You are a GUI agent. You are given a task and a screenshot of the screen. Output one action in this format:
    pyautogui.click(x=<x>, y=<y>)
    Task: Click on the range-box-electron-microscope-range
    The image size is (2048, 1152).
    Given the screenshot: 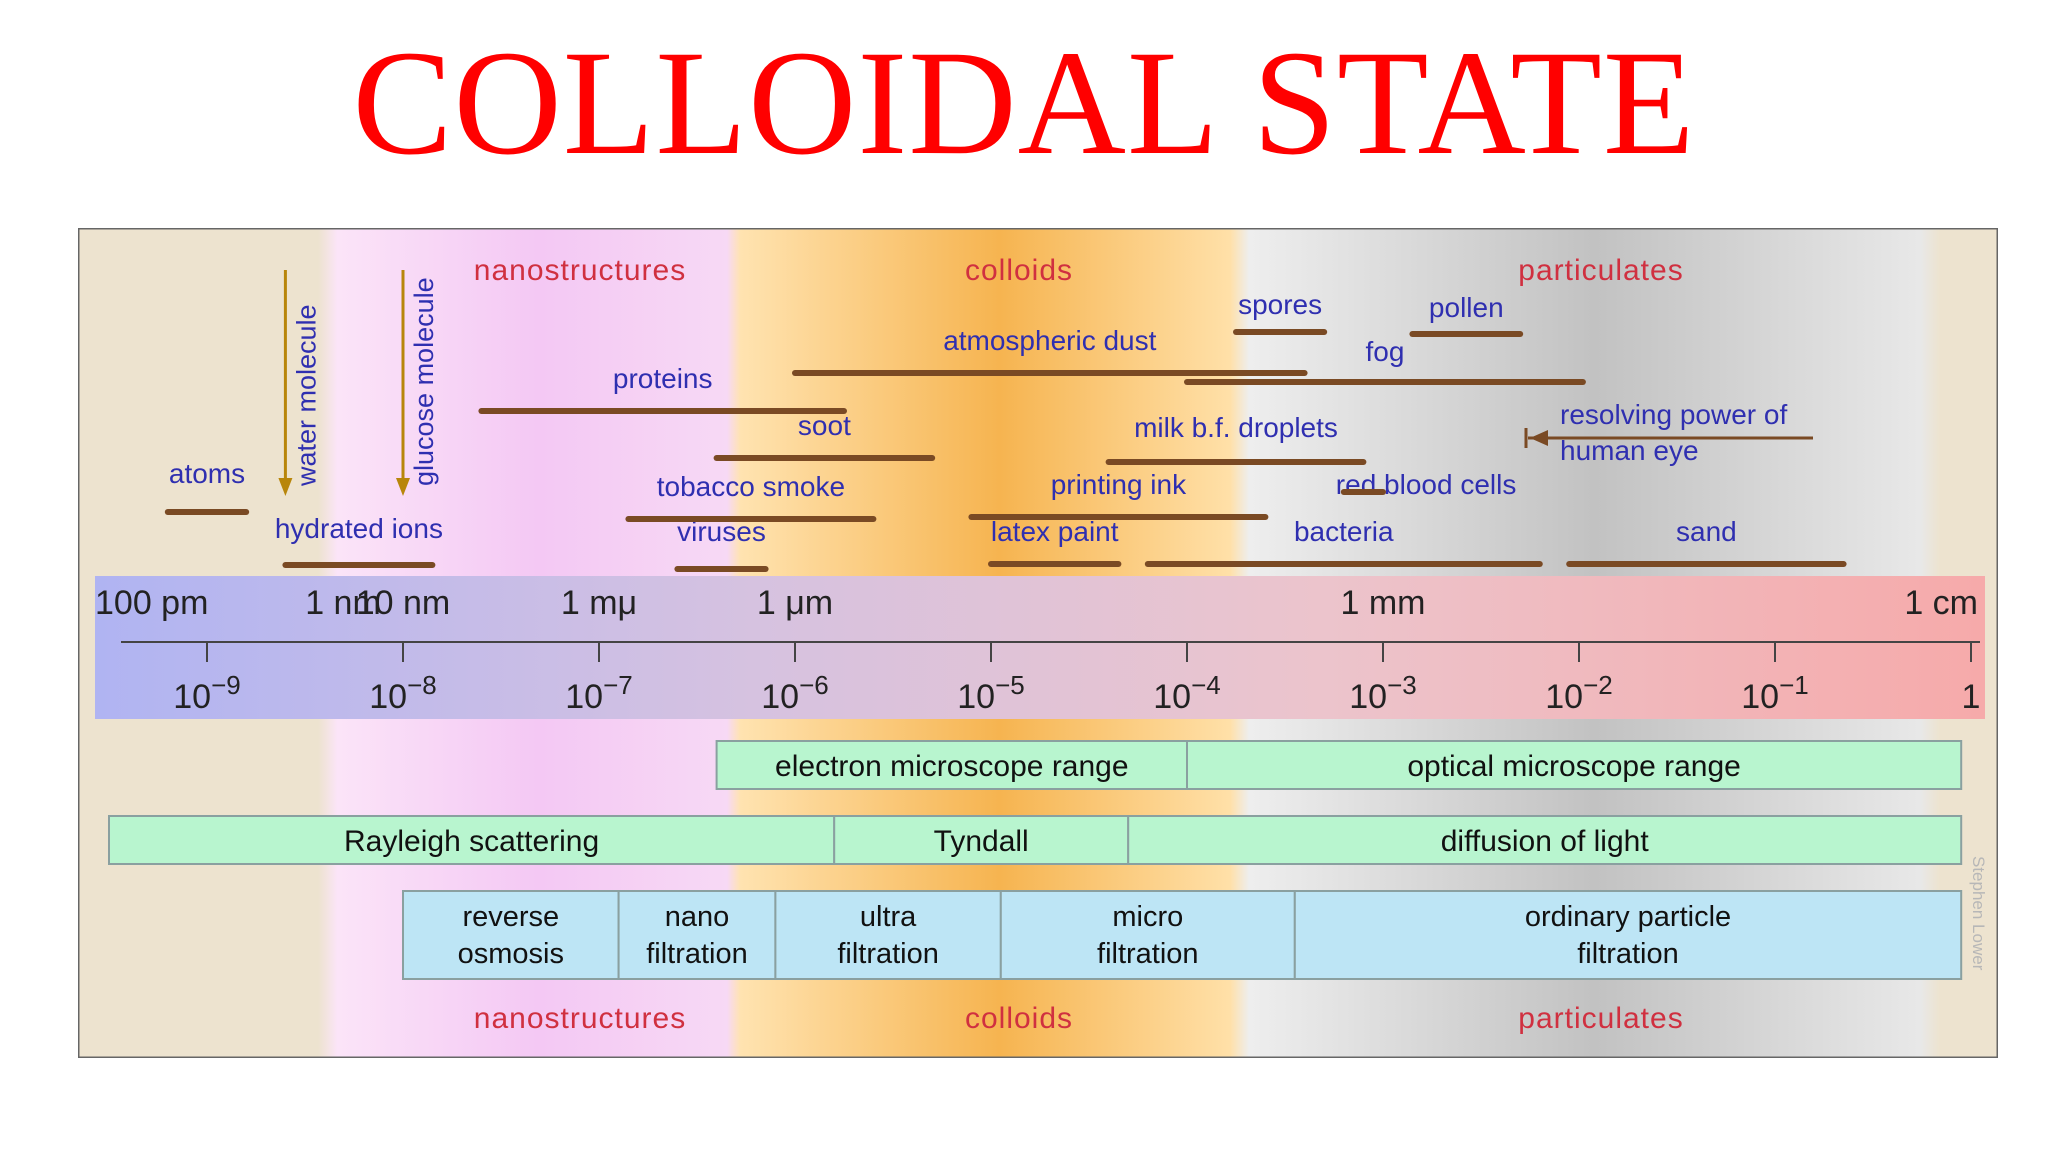 What is the action you would take?
    pyautogui.click(x=951, y=765)
    